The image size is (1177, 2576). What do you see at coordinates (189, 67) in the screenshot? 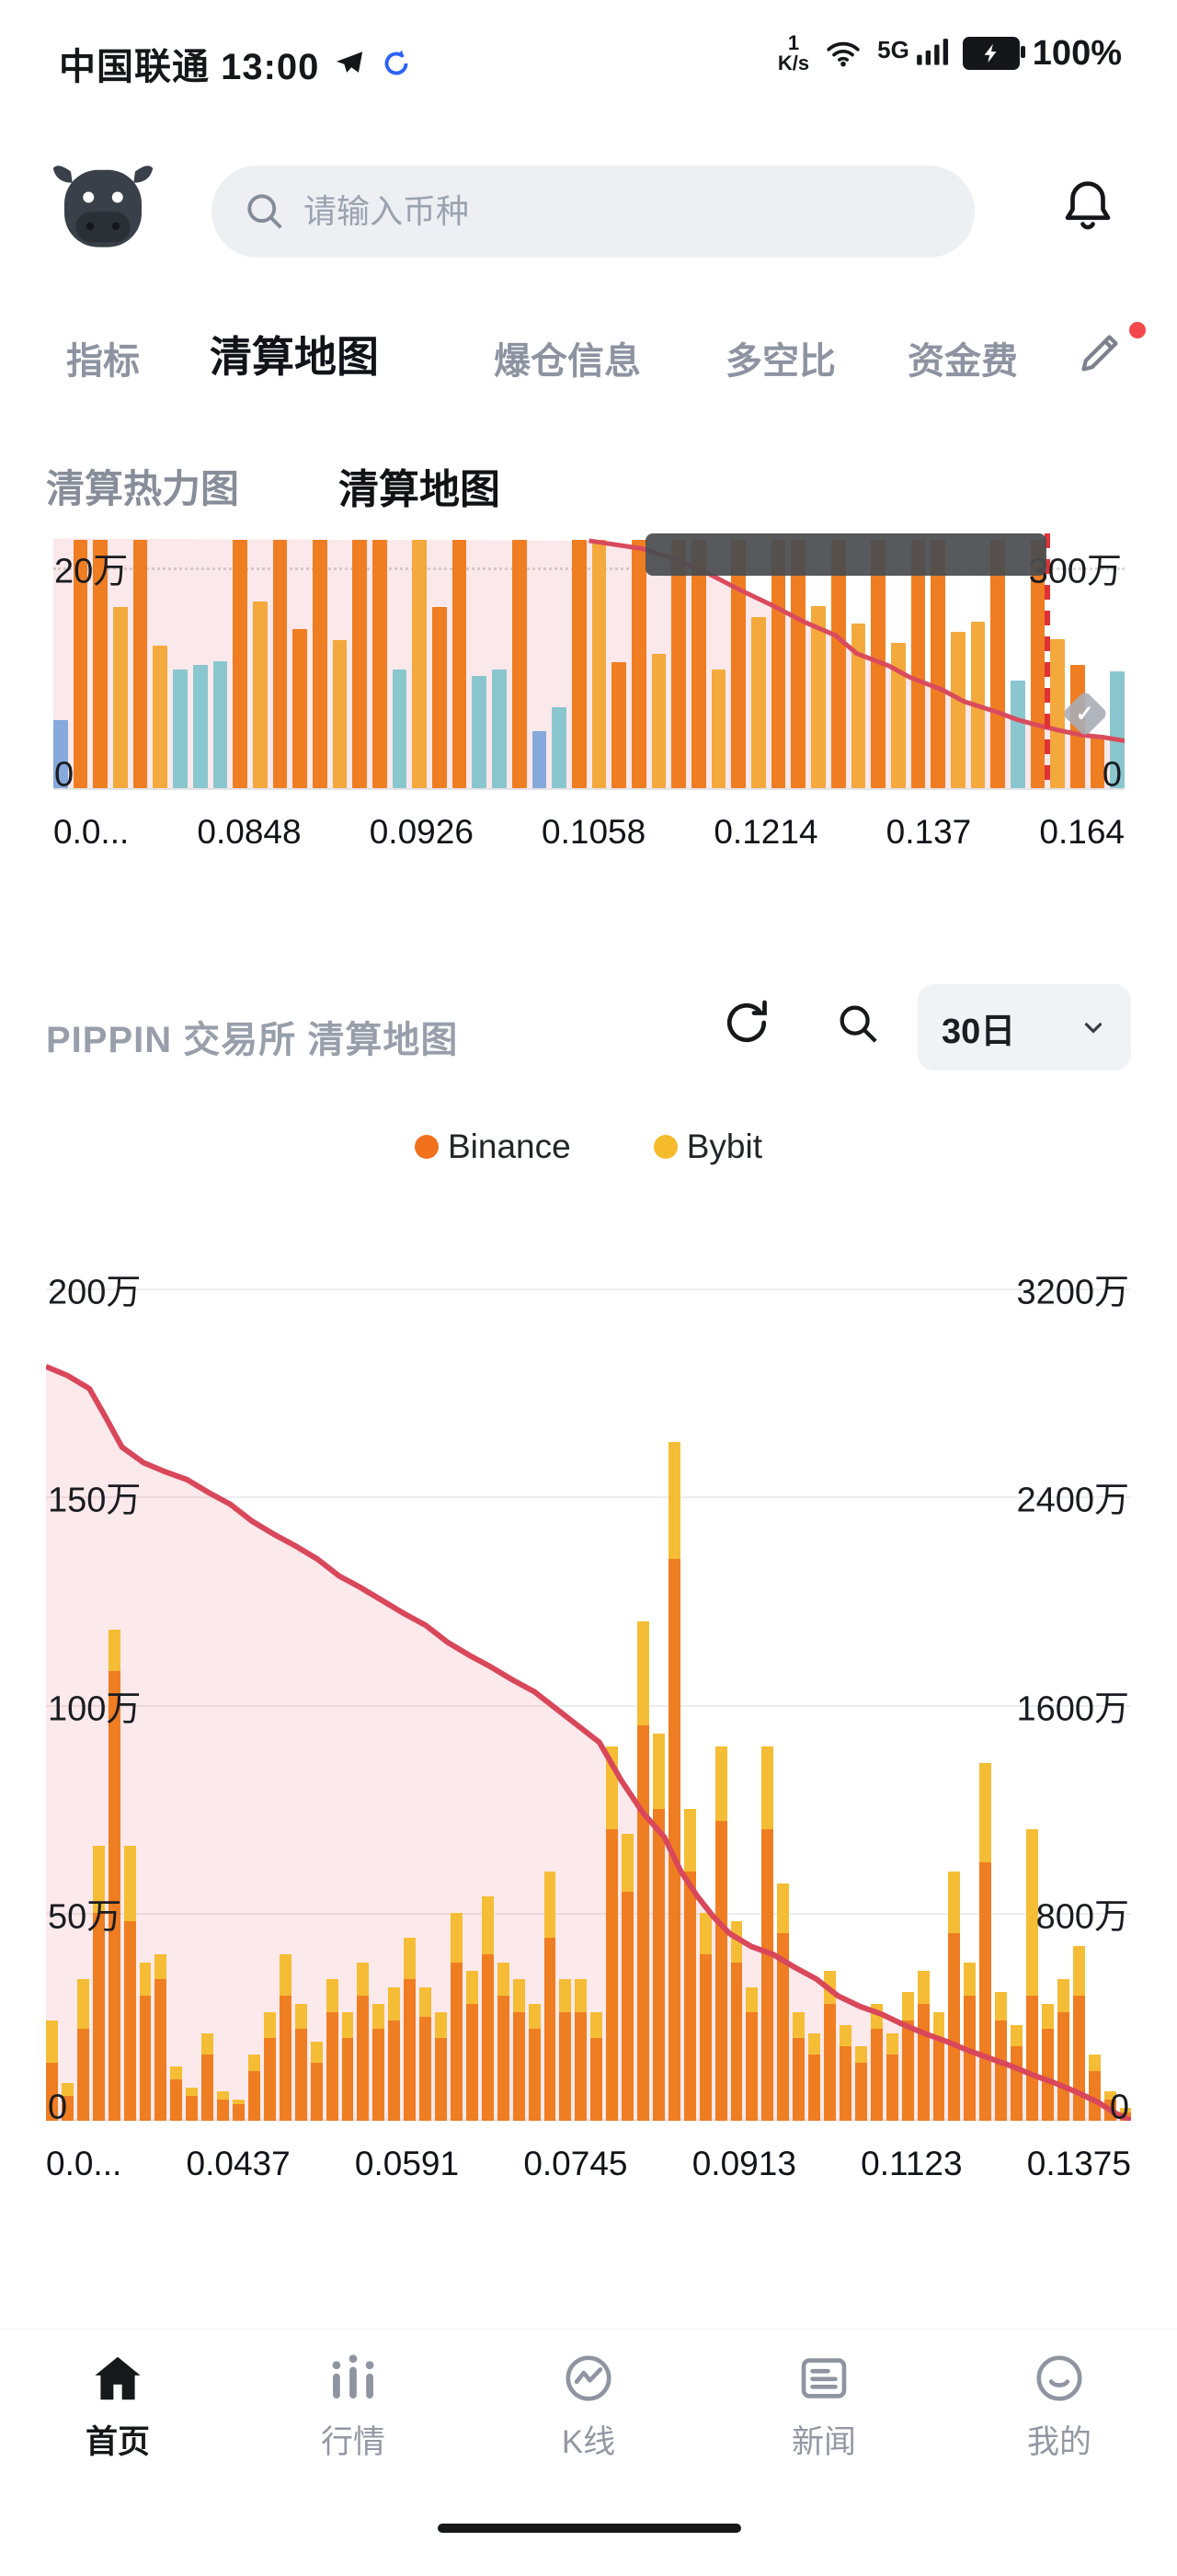
I see `carrier-time: 中国联通 13:00` at bounding box center [189, 67].